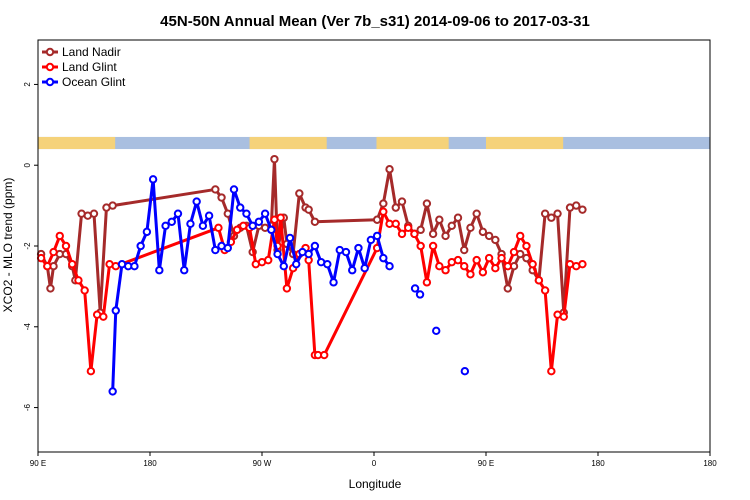 This screenshot has height=500, width=750. What do you see at coordinates (374, 463) in the screenshot?
I see `x-tick-label: 0` at bounding box center [374, 463].